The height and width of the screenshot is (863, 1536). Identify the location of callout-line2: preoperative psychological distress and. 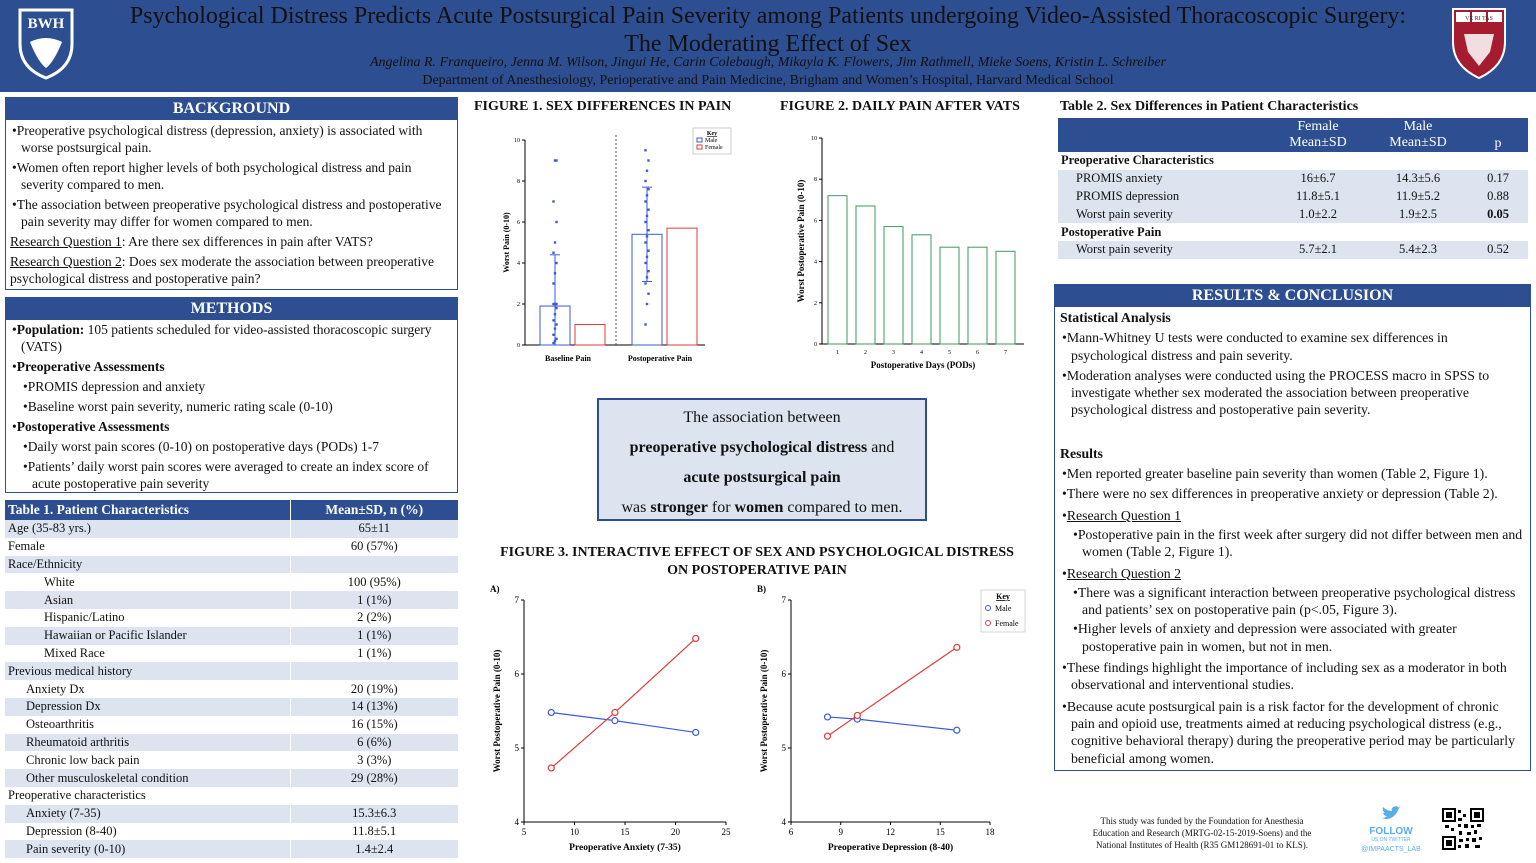
(762, 447).